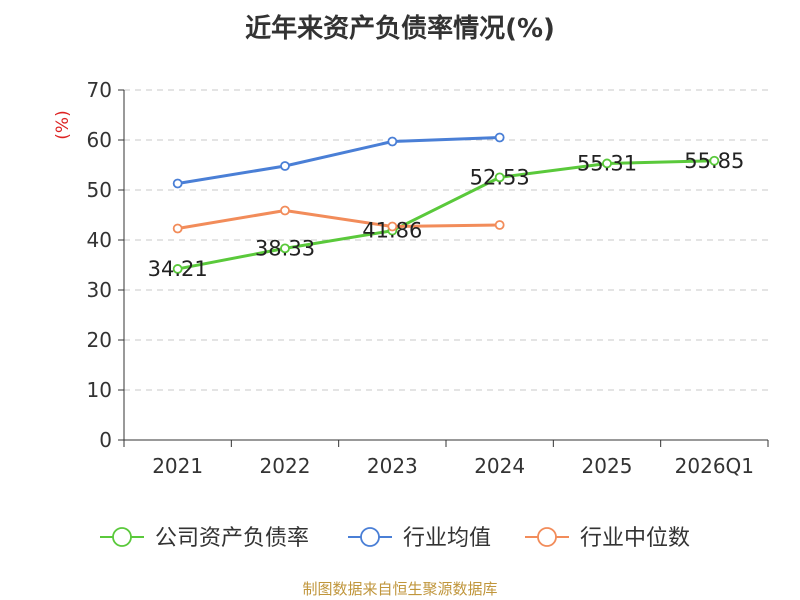 This screenshot has width=800, height=600. I want to click on data-label: 34.21, so click(178, 269).